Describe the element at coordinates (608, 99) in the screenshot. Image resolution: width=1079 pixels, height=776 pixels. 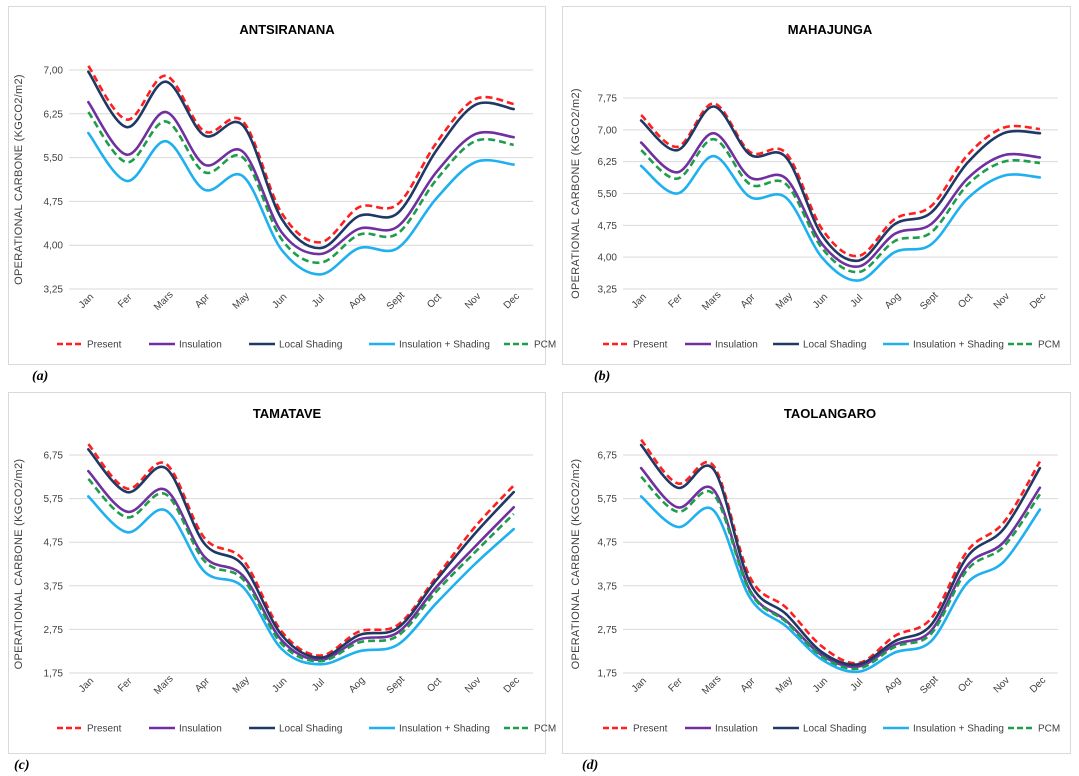
I see `y-tick-label: 7,75` at that location.